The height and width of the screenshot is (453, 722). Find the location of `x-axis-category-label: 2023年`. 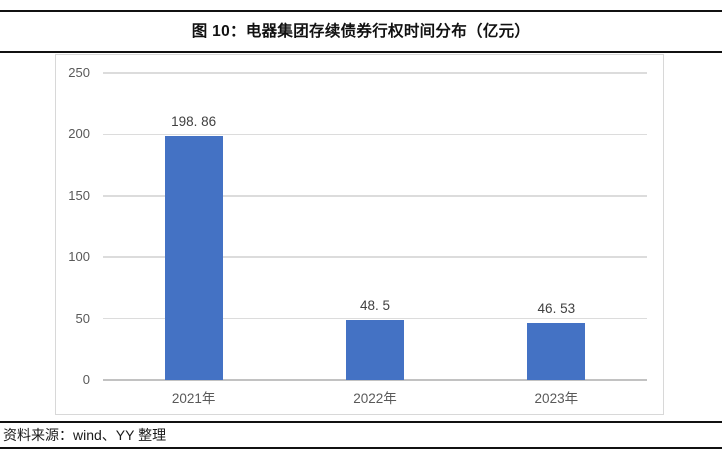

x-axis-category-label: 2023年 is located at coordinates (556, 398).